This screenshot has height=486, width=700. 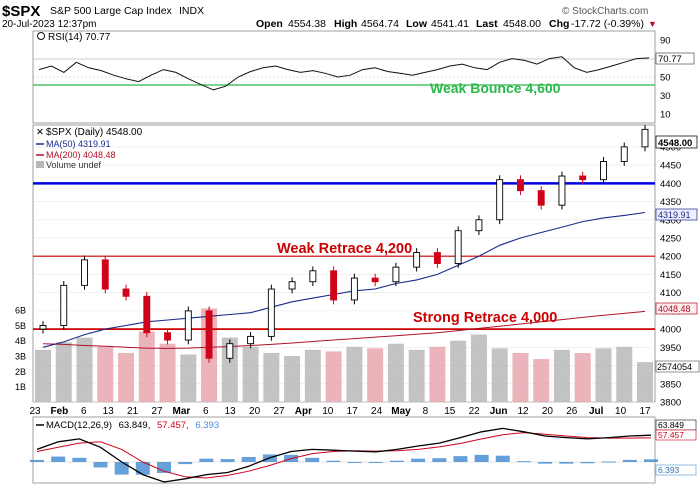 What do you see at coordinates (191, 11) in the screenshot?
I see `exchange-label: INDX` at bounding box center [191, 11].